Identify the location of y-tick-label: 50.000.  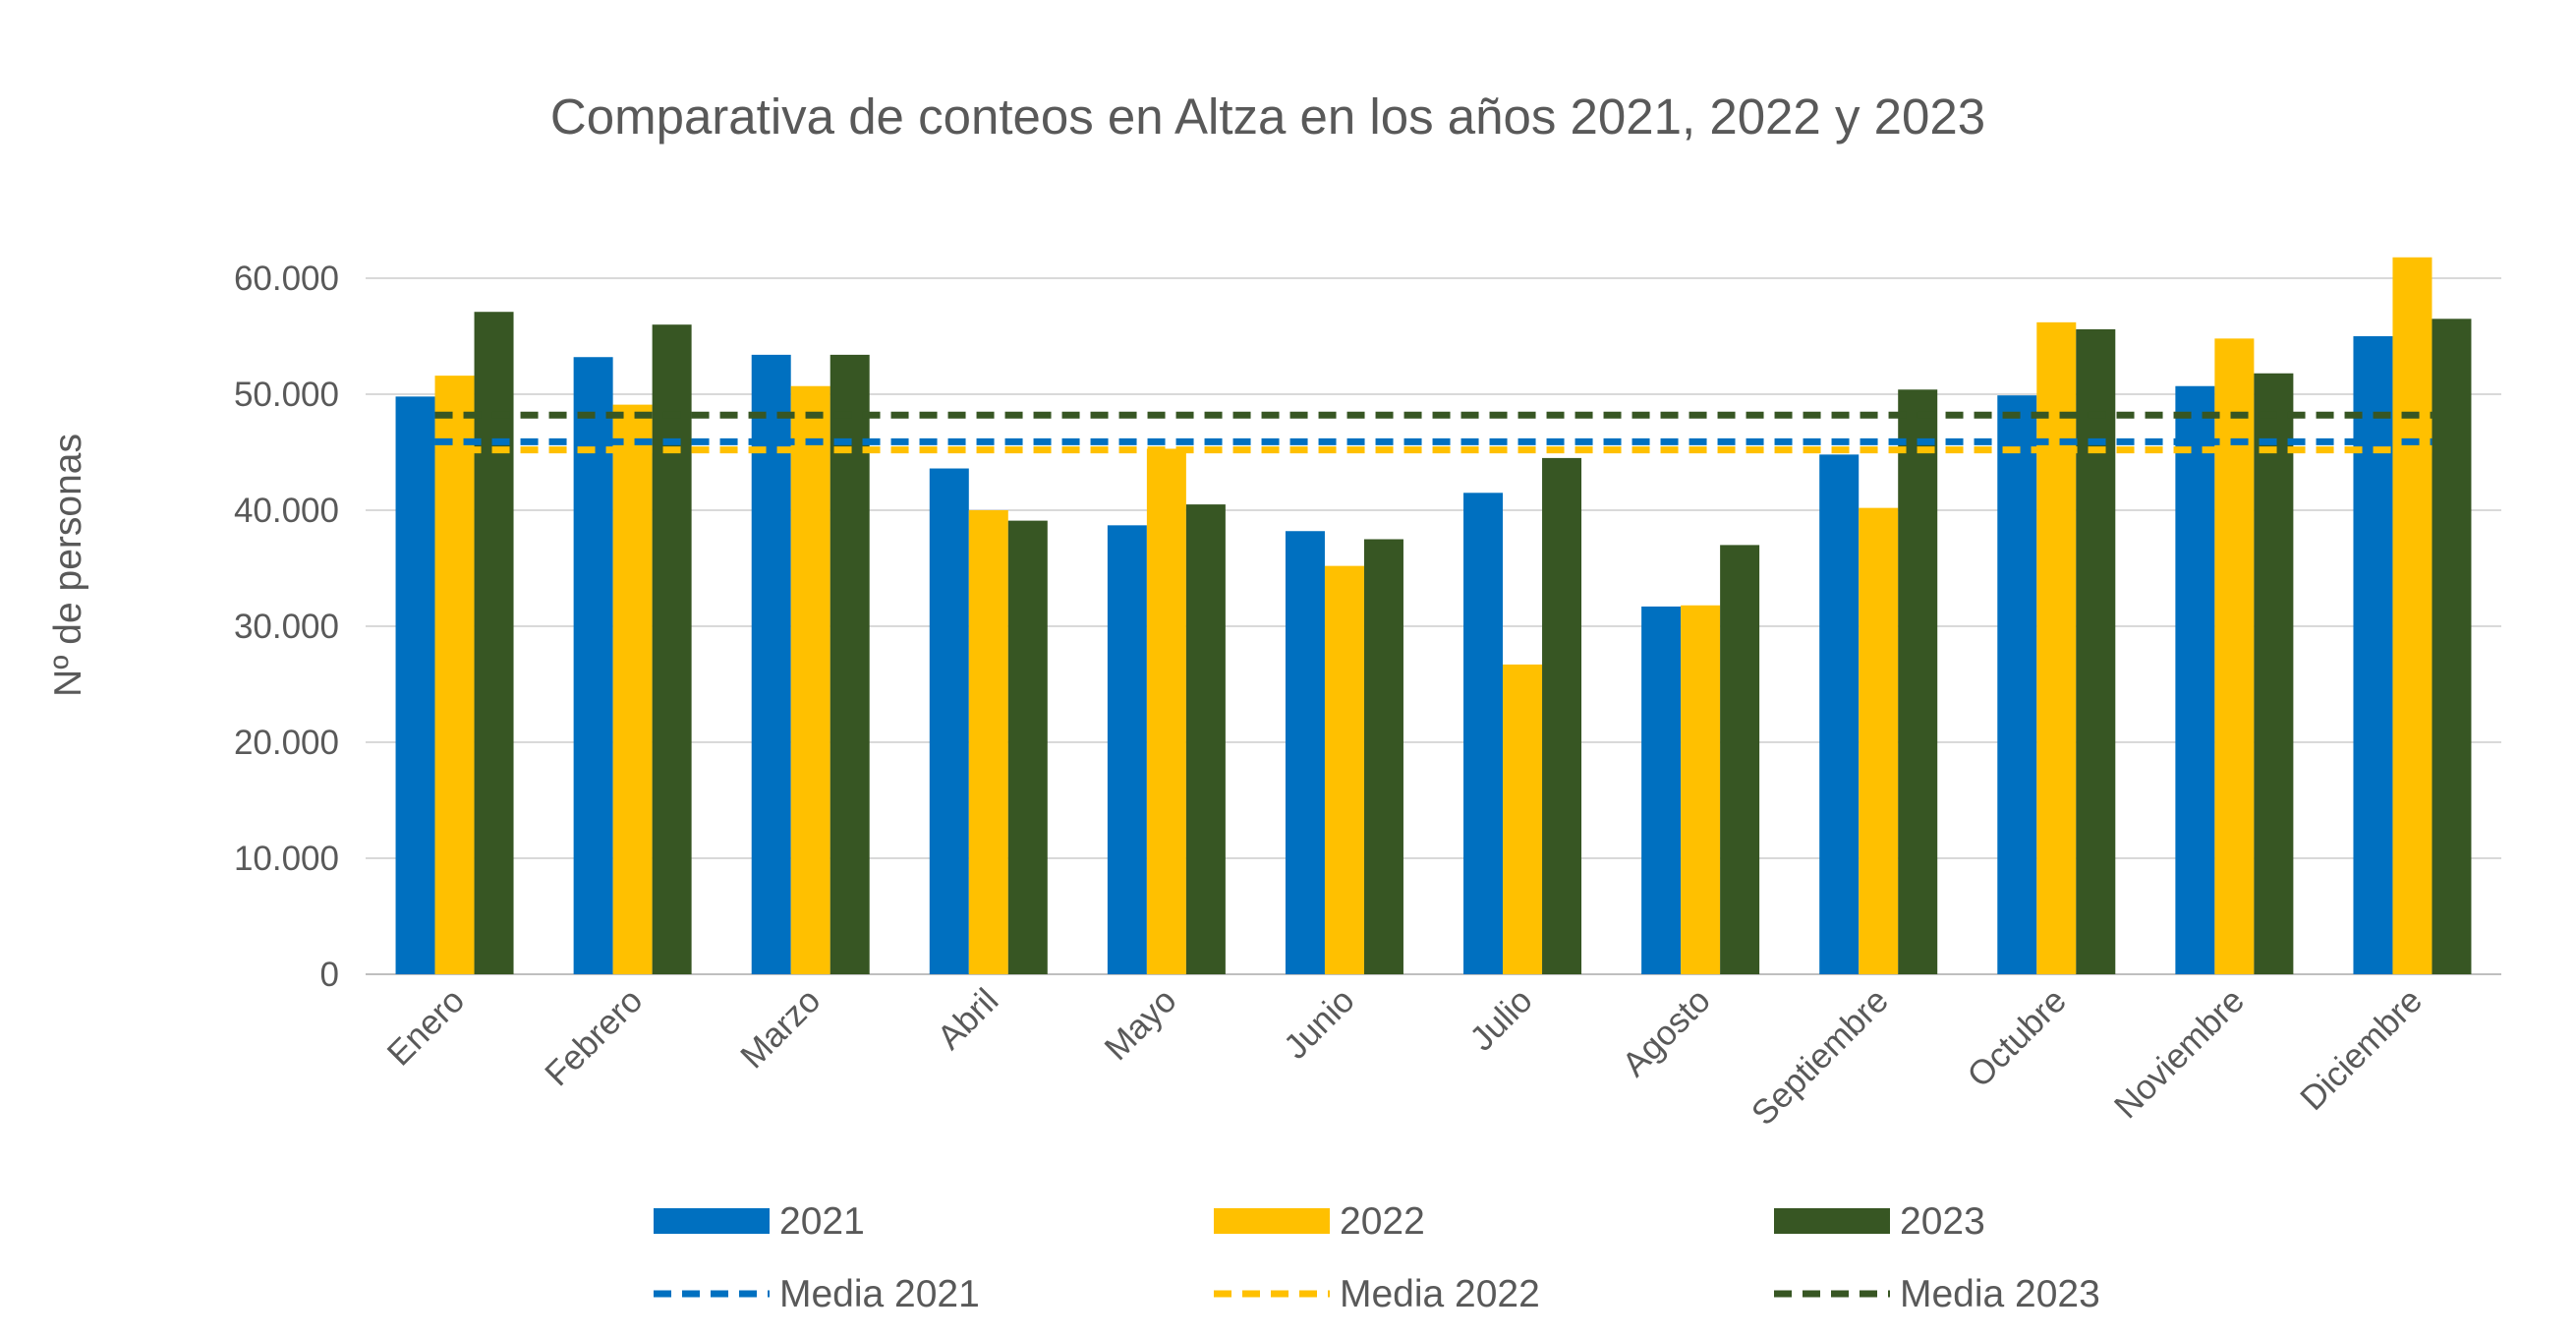
(286, 395).